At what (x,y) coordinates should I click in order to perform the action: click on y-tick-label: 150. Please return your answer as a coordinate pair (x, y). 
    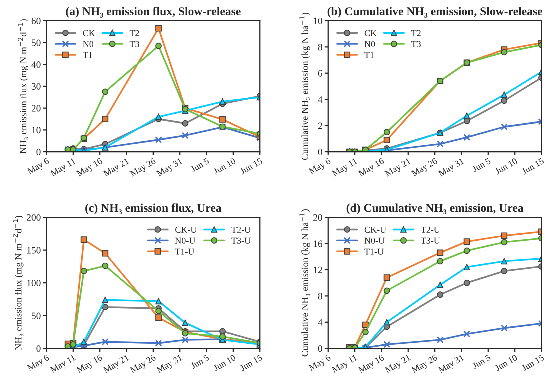
    Looking at the image, I should click on (34, 250).